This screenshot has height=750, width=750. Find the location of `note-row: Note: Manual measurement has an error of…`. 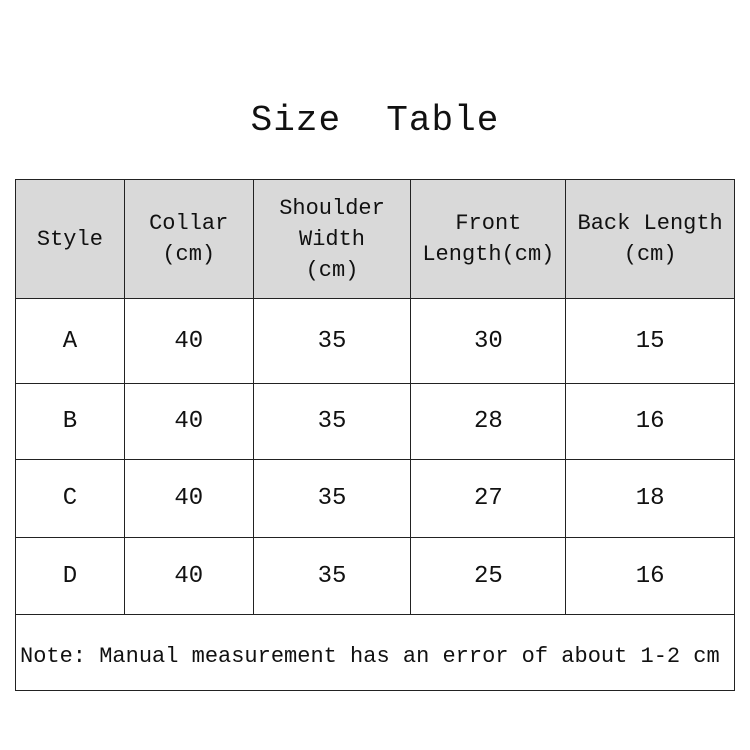

note-row: Note: Manual measurement has an error of… is located at coordinates (375, 652).